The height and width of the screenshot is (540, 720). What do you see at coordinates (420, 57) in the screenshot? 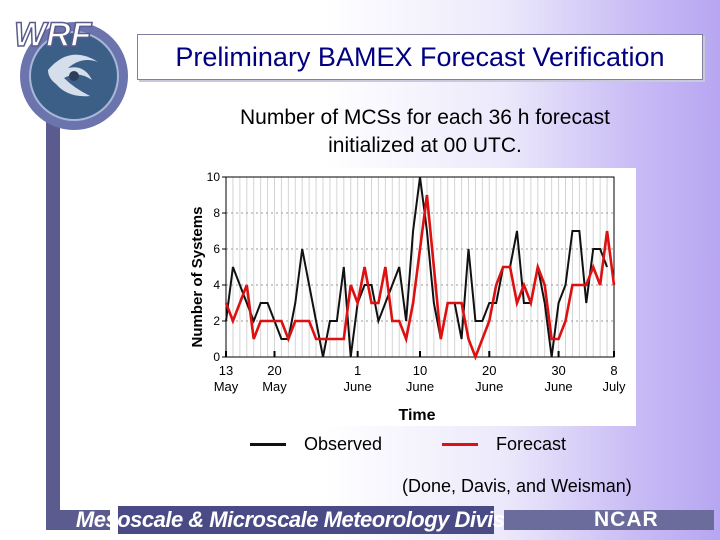
I see `slide-title: Preliminary BAMEX Forecast Verification` at bounding box center [420, 57].